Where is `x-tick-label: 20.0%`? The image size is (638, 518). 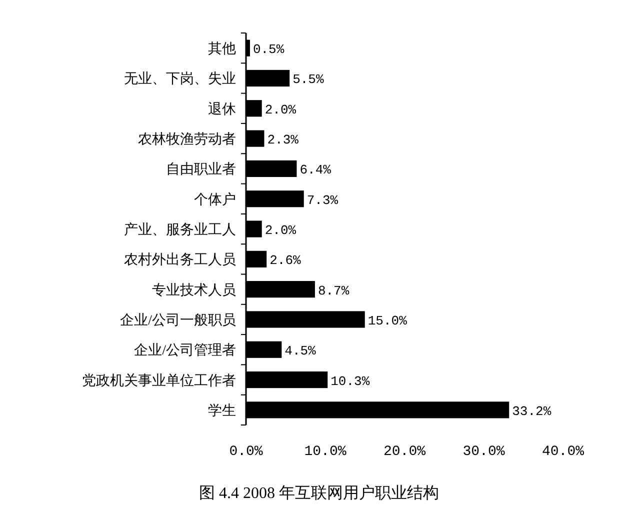 x-tick-label: 20.0% is located at coordinates (404, 452).